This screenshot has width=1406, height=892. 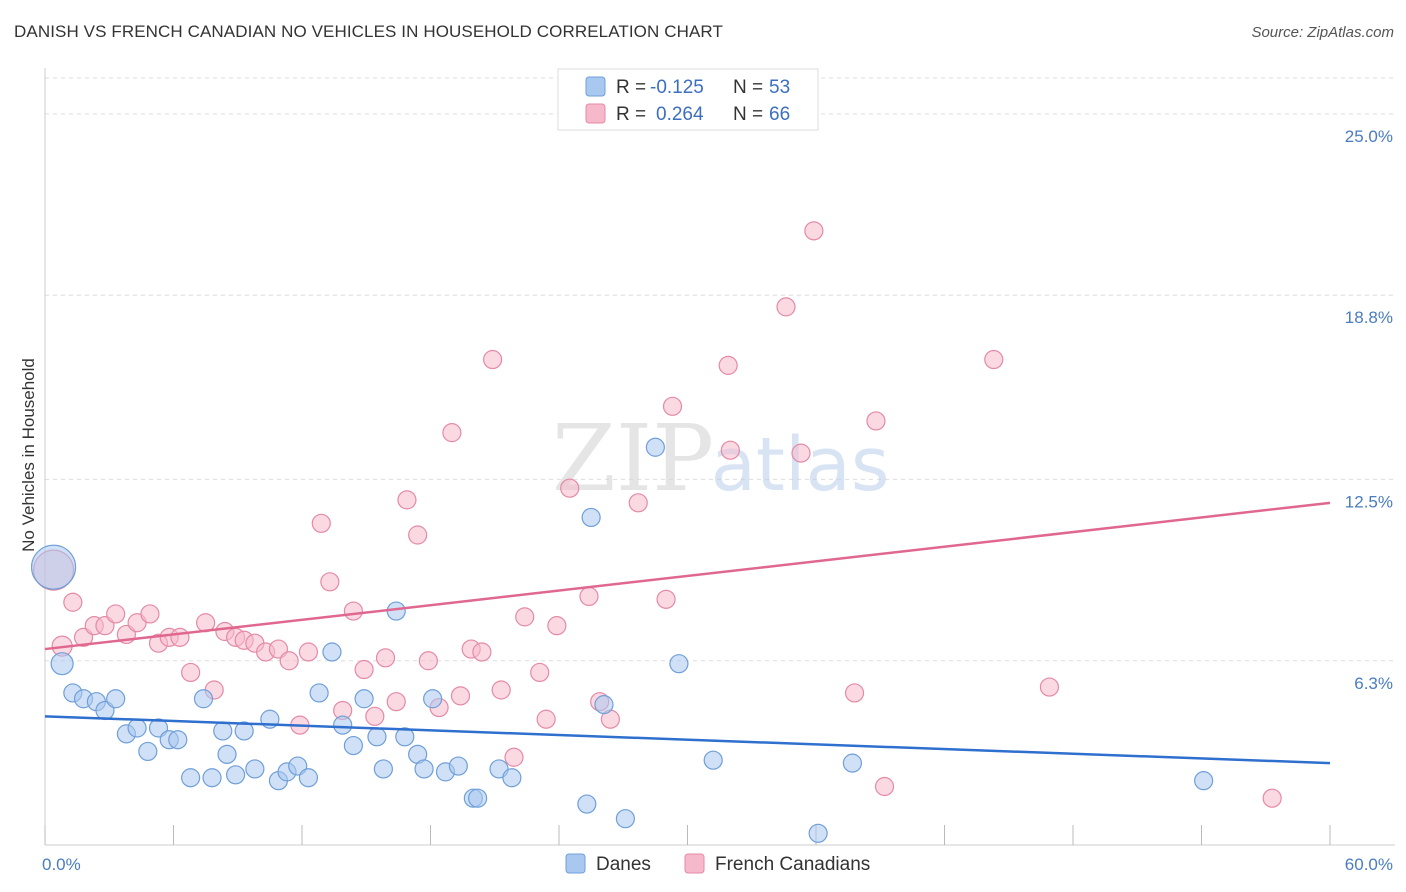 What do you see at coordinates (694, 863) in the screenshot?
I see `bottom-legend-swatch-french-canadians` at bounding box center [694, 863].